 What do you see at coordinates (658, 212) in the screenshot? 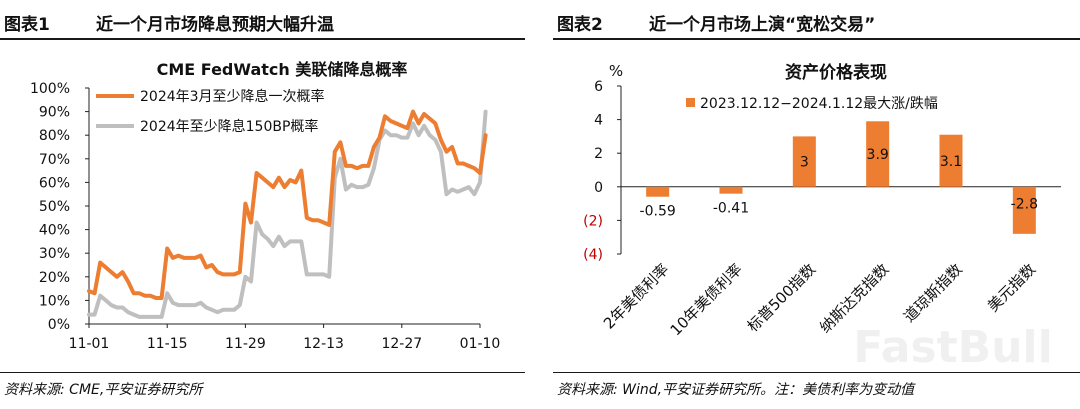
I see `bar-value-label: -0.59` at bounding box center [658, 212].